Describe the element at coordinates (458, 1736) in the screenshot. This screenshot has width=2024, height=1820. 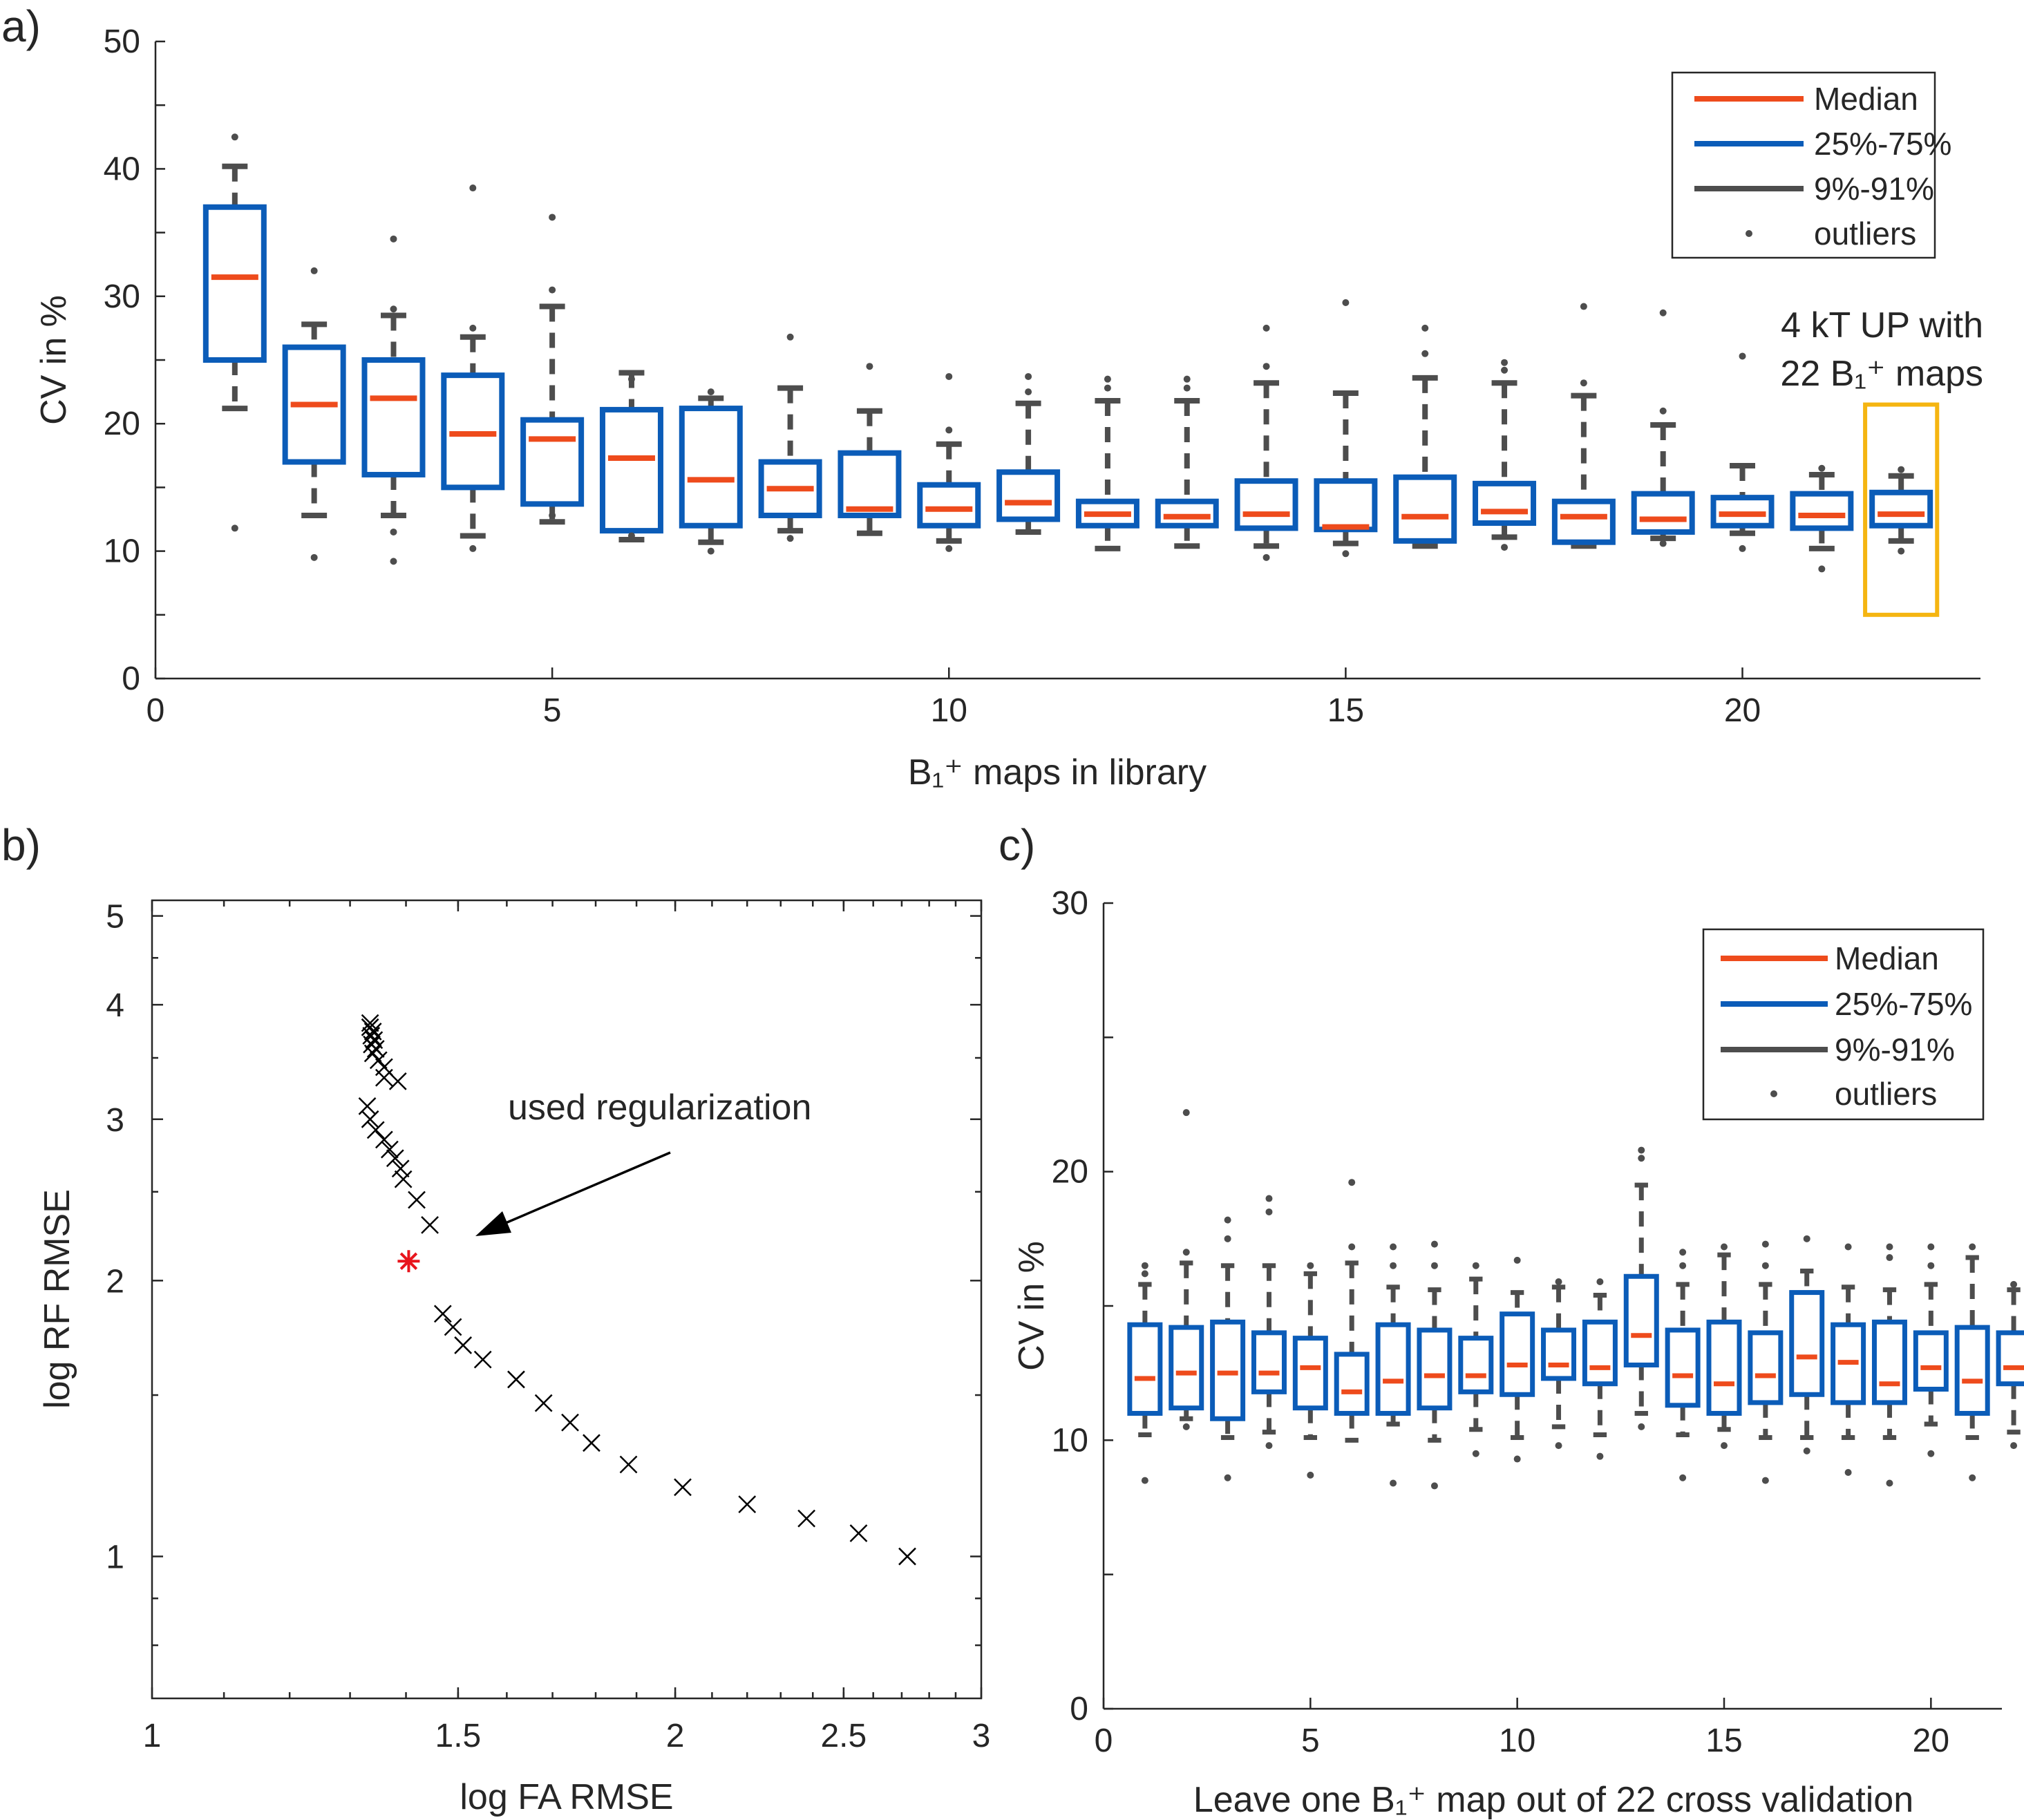
I see `x-tick-label: 1.5` at that location.